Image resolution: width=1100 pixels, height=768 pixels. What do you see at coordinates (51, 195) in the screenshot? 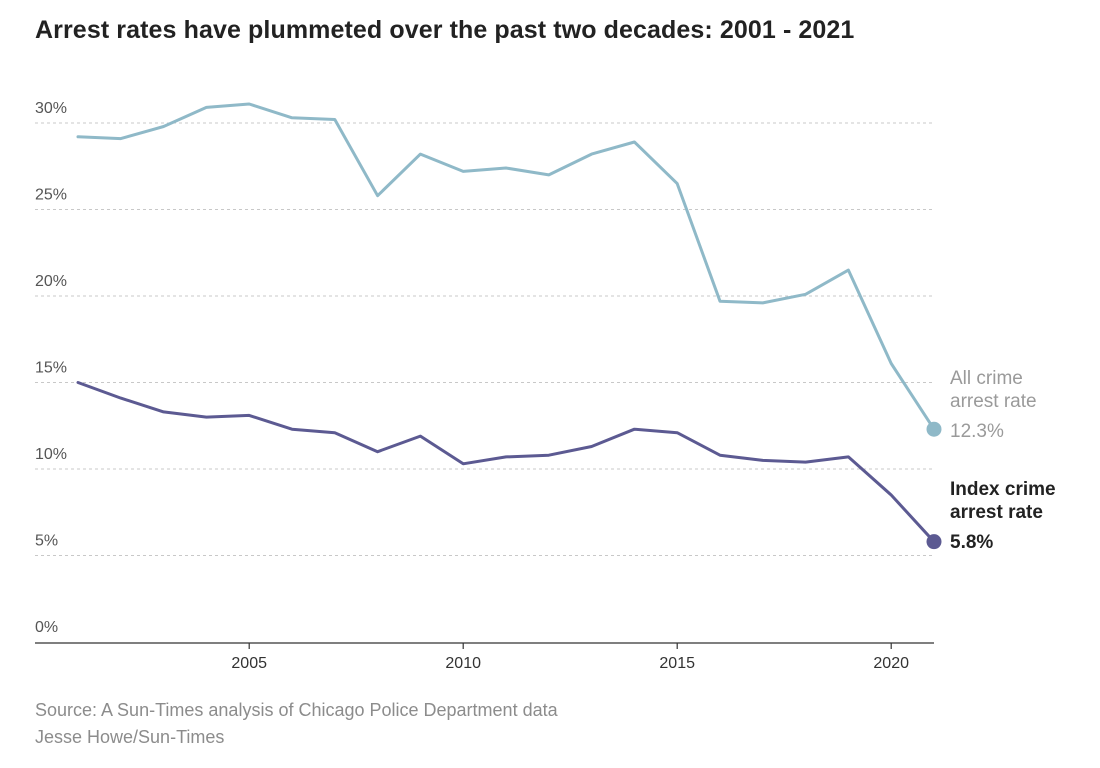
I see `y-tick-label: 25%` at bounding box center [51, 195].